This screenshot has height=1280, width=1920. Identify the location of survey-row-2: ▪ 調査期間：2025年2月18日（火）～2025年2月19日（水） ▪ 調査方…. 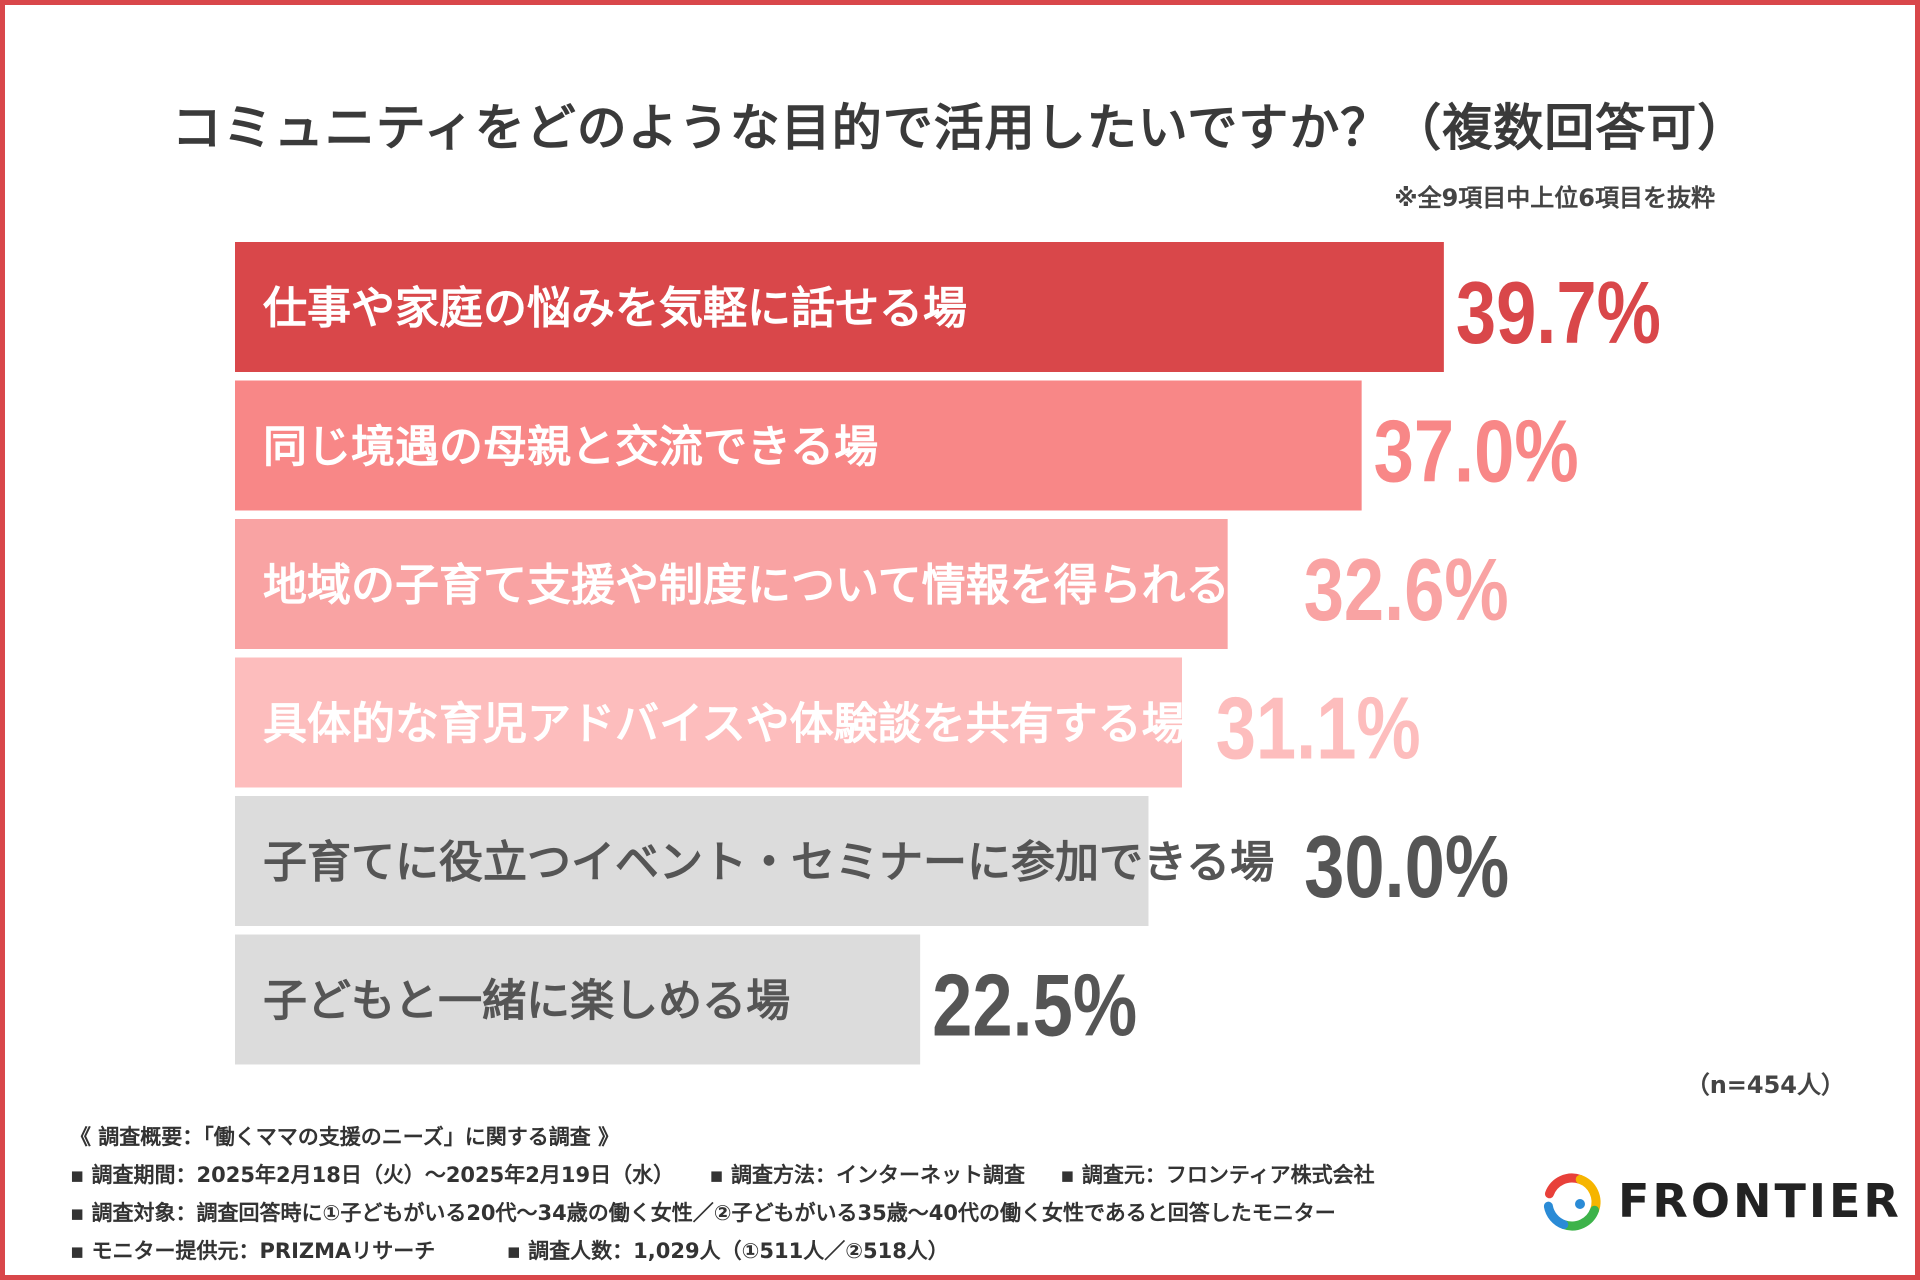
(795, 1175).